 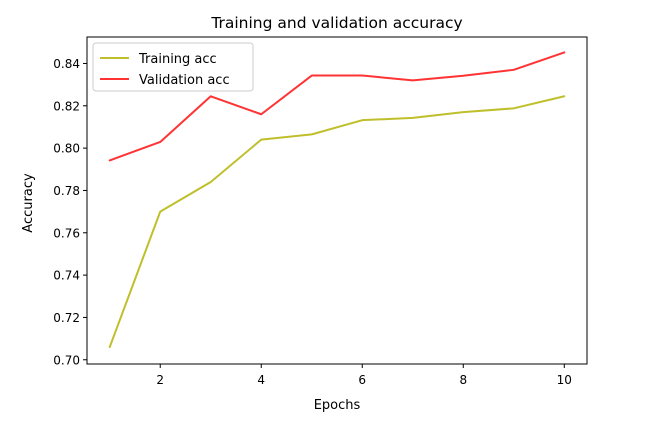 I want to click on legend-label-validation: Validation acc, so click(x=184, y=80).